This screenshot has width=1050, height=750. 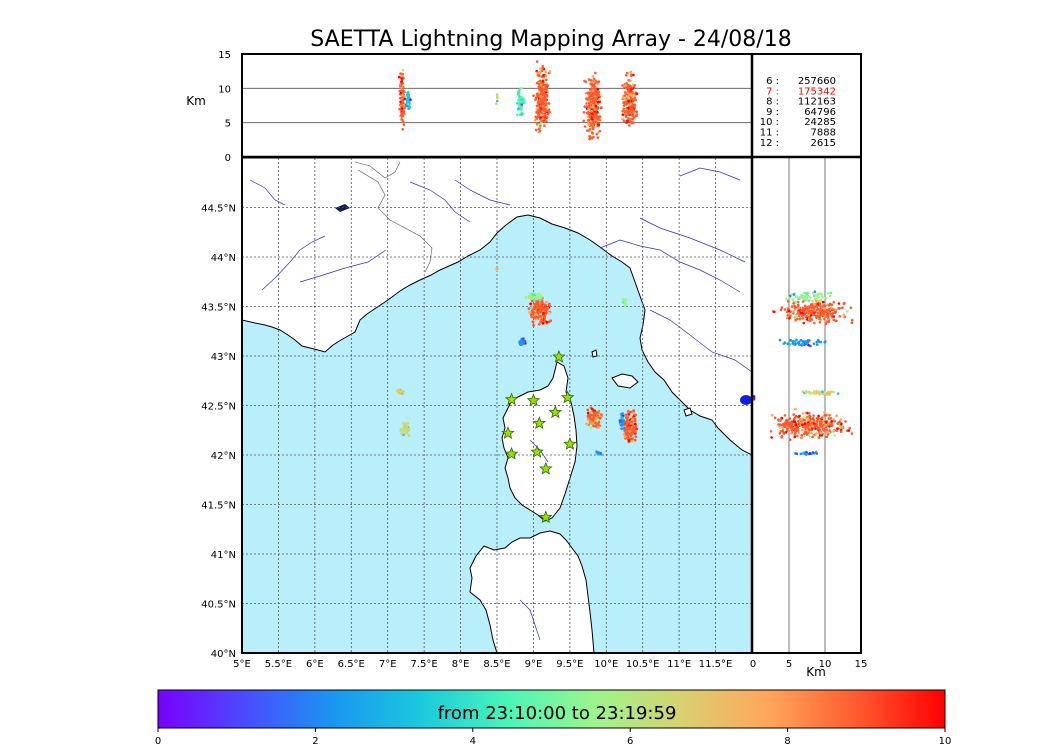 I want to click on lon-altitude-y-tick-label: 15, so click(x=224, y=55).